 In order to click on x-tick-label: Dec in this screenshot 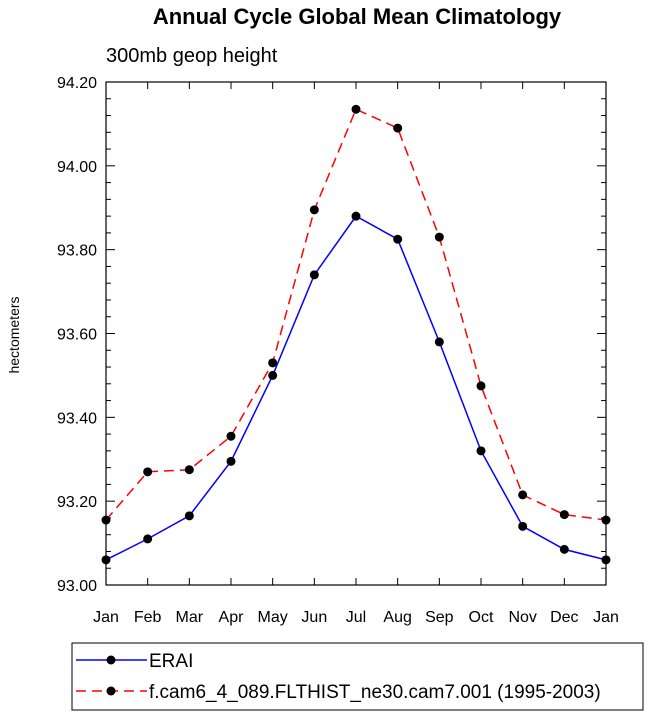, I will do `click(564, 617)`.